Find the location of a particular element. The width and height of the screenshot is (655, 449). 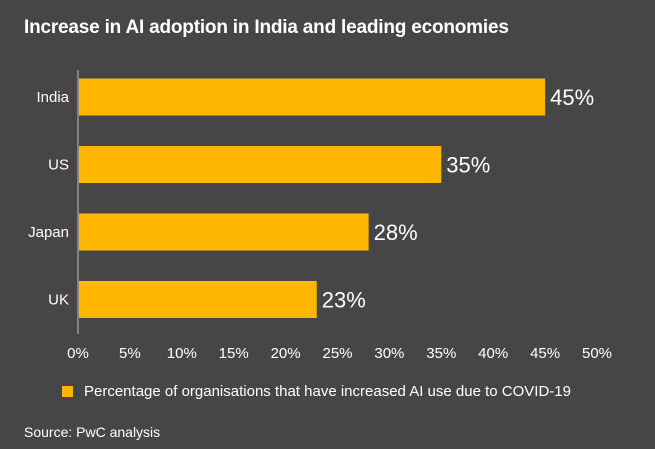

x-axis-tick-labels: 0% 5% 10% 15% 20% 25% 30% 35% 40% 45% 50% is located at coordinates (339, 353).